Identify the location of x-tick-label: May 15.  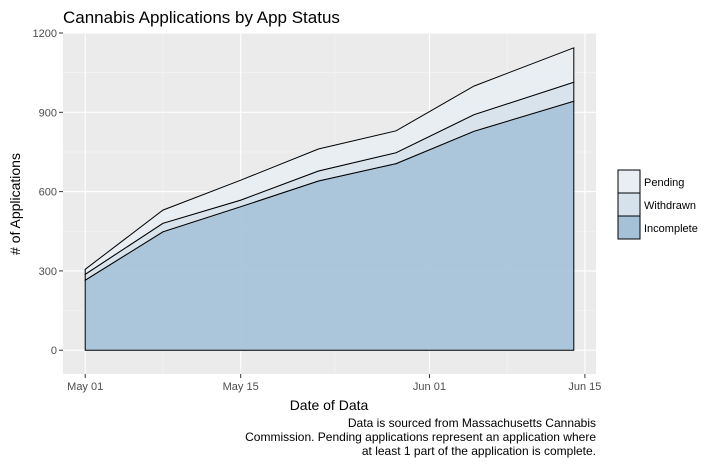
(241, 387).